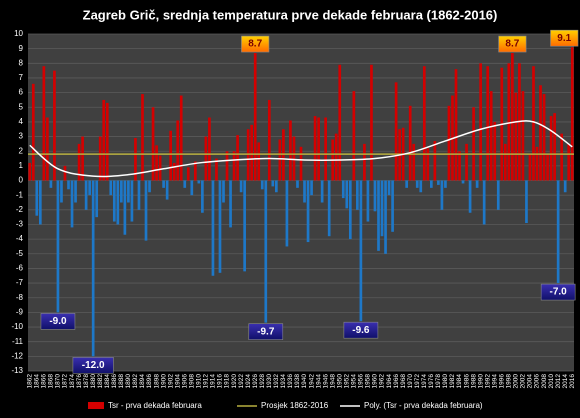 The width and height of the screenshot is (580, 418). I want to click on x-tick-label: 1978, so click(438, 381).